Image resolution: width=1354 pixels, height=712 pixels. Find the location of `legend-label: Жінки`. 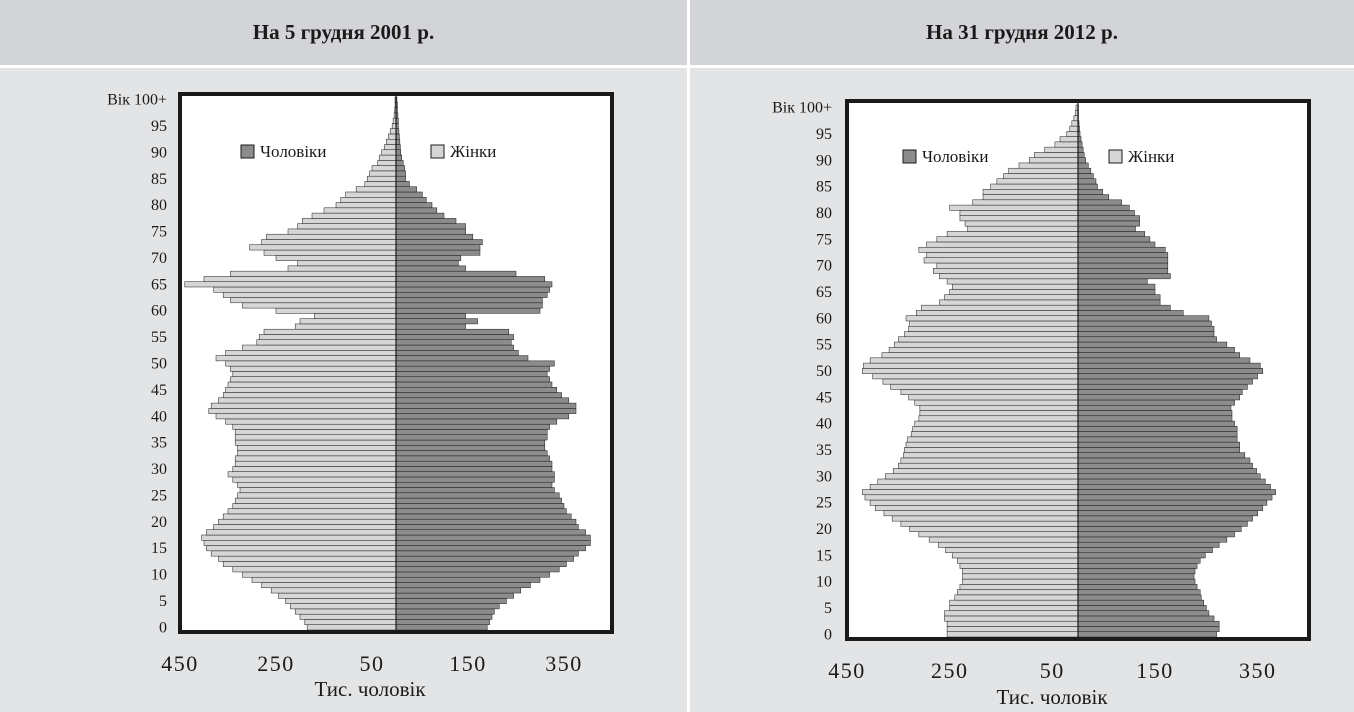

legend-label: Жінки is located at coordinates (473, 151).